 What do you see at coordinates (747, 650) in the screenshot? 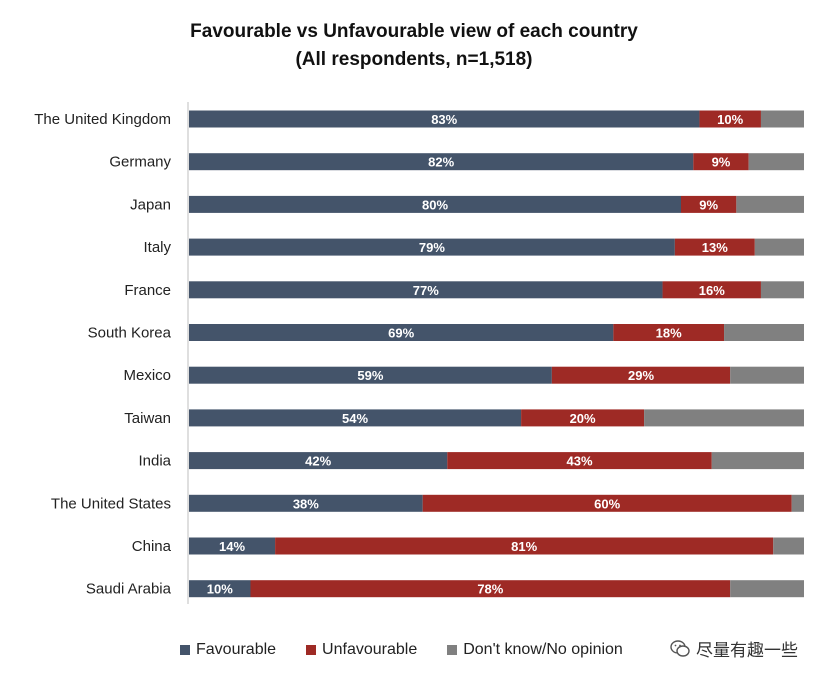
I see `watermark-text: 尽量有趣一些` at bounding box center [747, 650].